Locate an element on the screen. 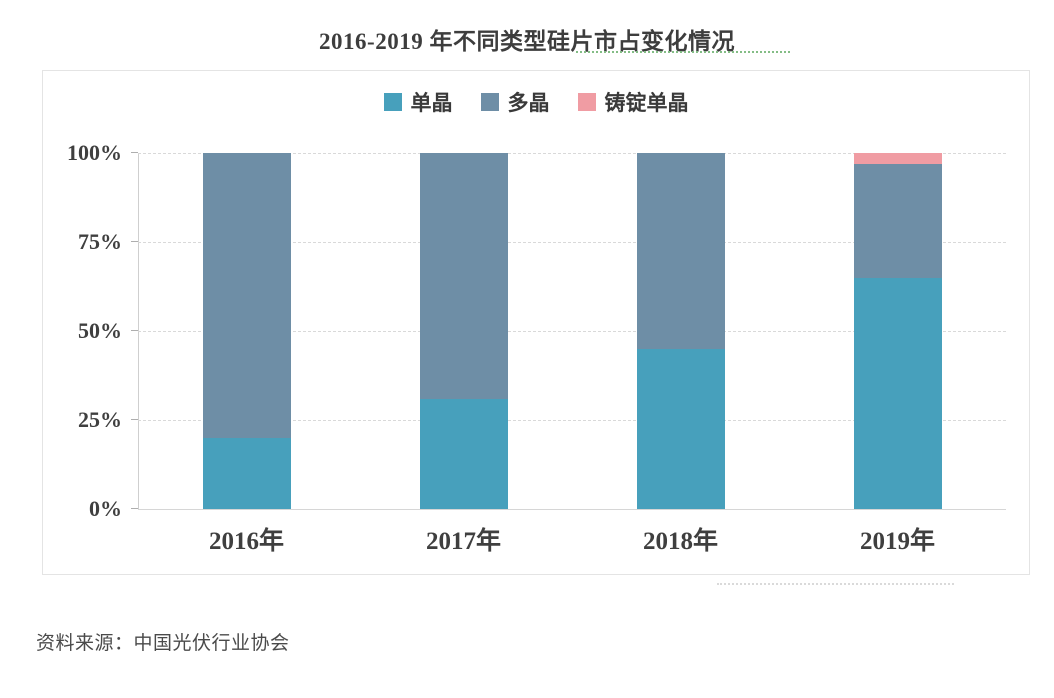  y-tick-label-50: 50% is located at coordinates (100, 330).